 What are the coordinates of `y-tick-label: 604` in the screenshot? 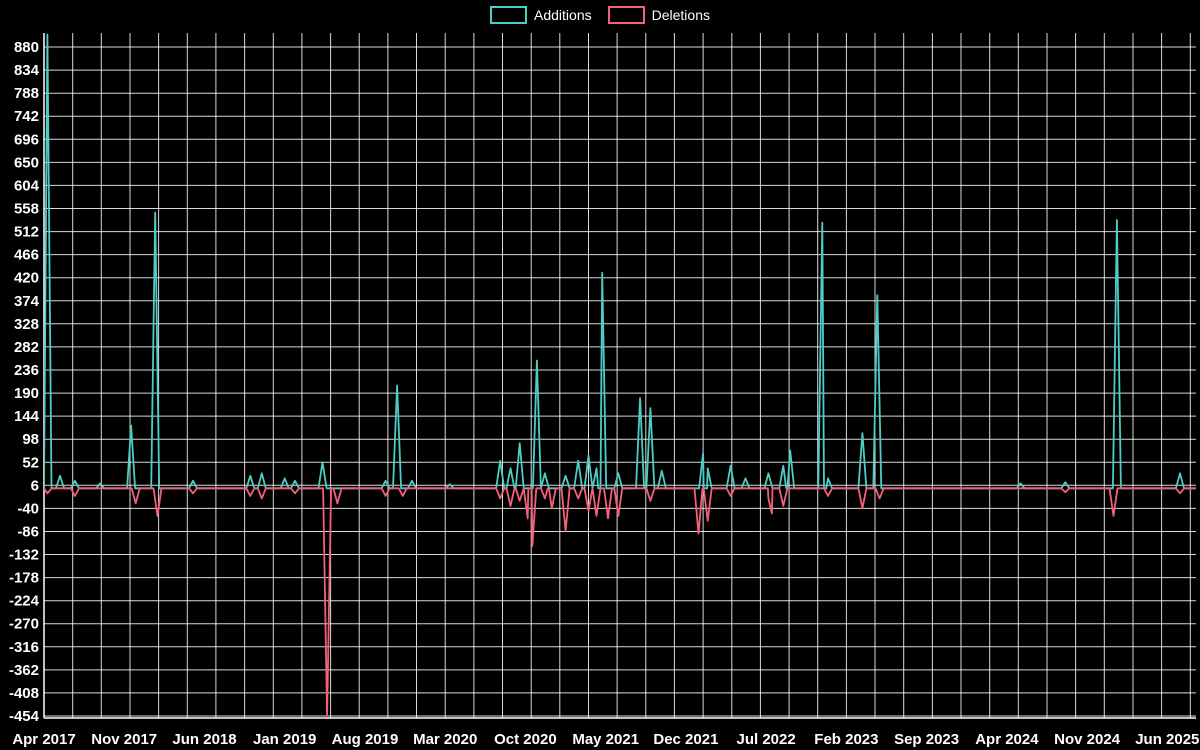 It's located at (27, 185).